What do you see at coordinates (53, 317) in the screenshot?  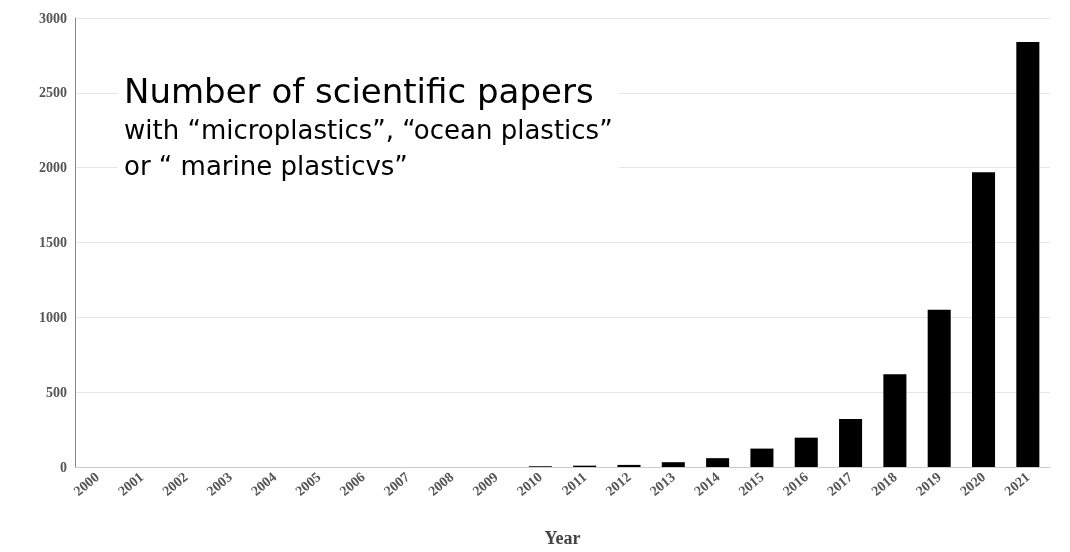 I see `y-tick-label: 1000` at bounding box center [53, 317].